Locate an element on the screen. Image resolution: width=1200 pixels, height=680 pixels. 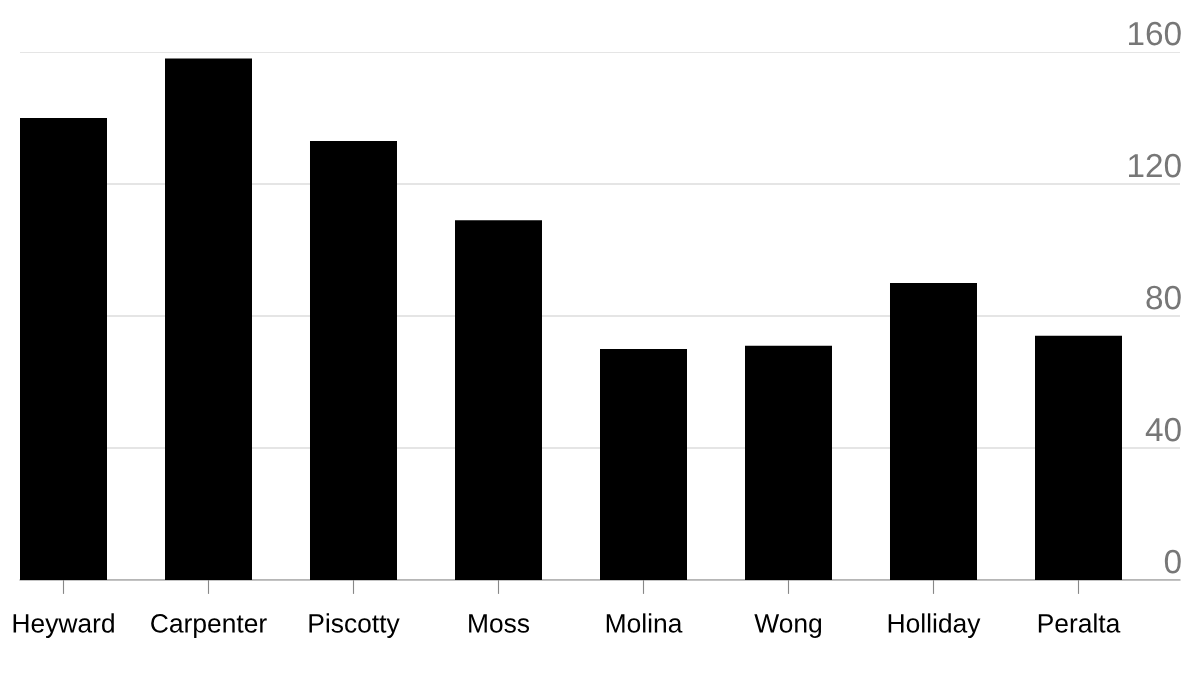
y-tick-label: 80 is located at coordinates (1163, 297).